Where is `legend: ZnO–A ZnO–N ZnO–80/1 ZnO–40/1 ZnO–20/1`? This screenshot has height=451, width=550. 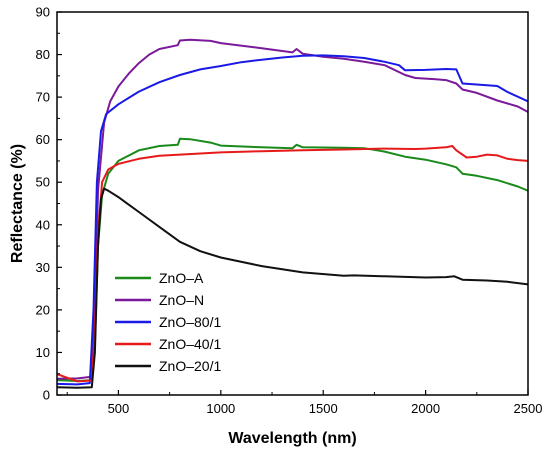
legend: ZnO–A ZnO–N ZnO–80/1 ZnO–40/1 ZnO–20/1 is located at coordinates (168, 322).